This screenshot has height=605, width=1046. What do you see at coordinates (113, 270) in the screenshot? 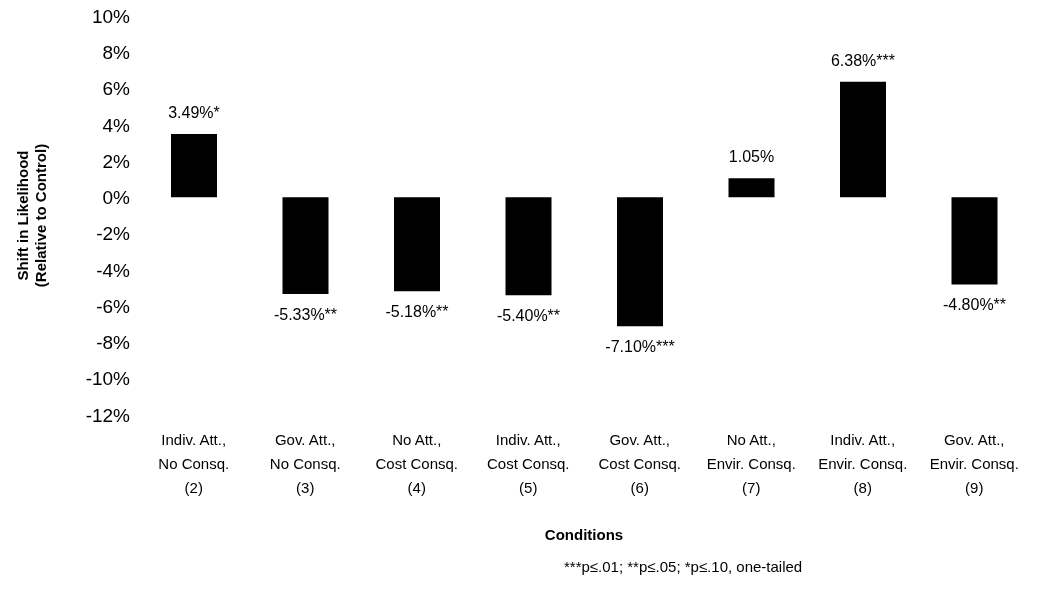
I see `y-tick-label: -4%` at bounding box center [113, 270].